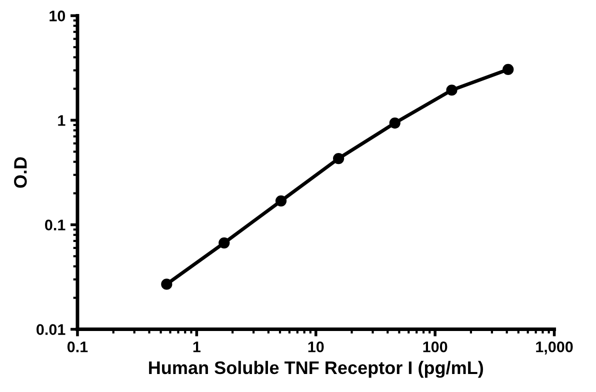 This screenshot has height=392, width=596. Describe the element at coordinates (77, 346) in the screenshot. I see `x-tick-label: 0.1` at that location.